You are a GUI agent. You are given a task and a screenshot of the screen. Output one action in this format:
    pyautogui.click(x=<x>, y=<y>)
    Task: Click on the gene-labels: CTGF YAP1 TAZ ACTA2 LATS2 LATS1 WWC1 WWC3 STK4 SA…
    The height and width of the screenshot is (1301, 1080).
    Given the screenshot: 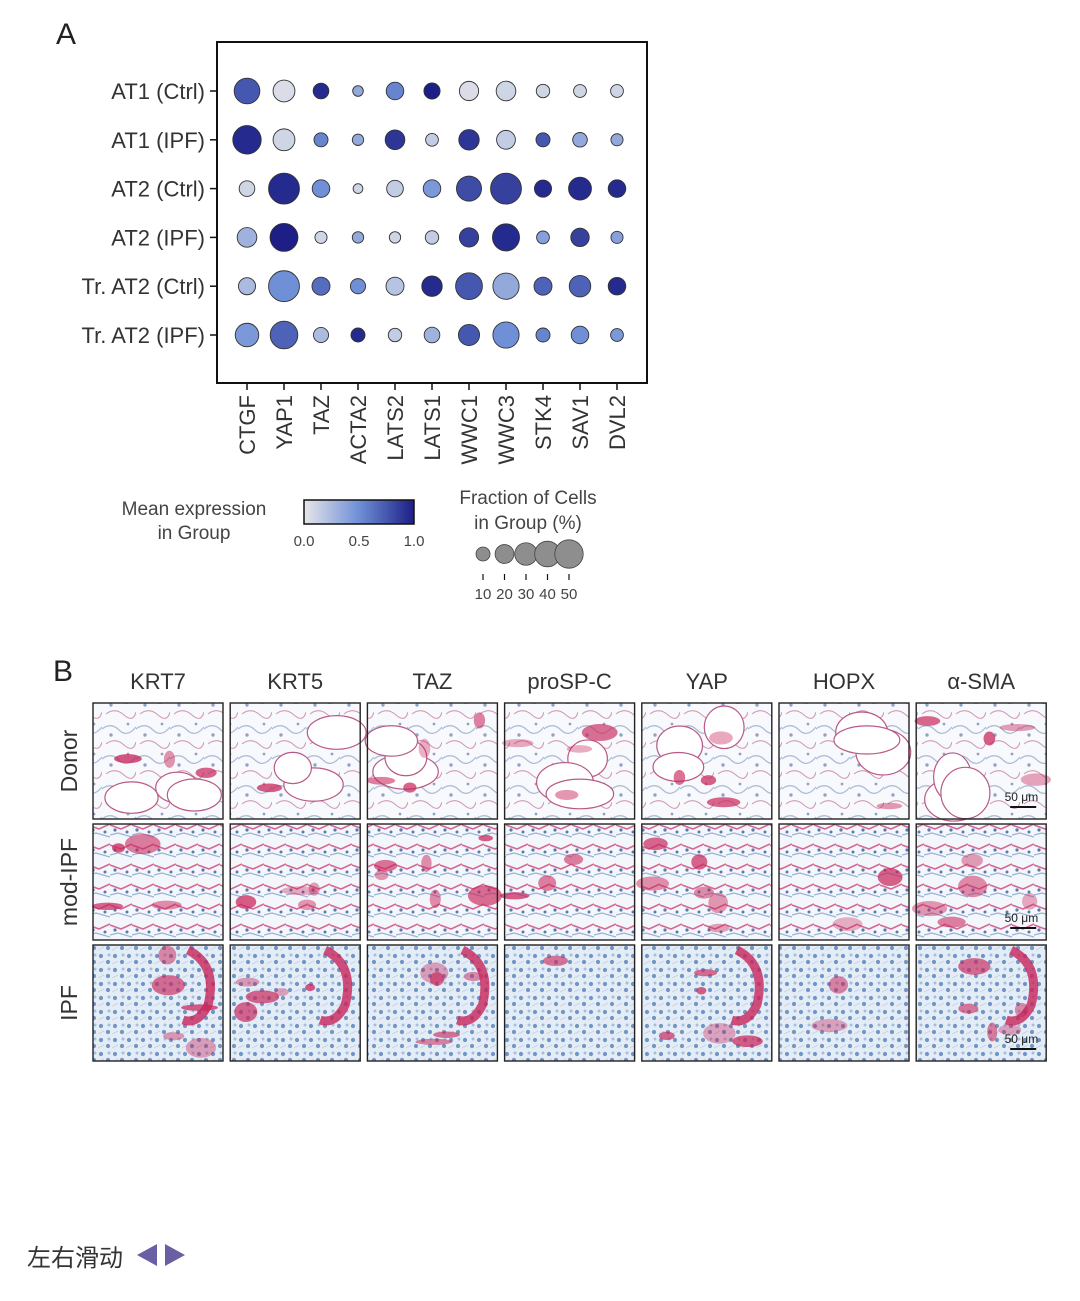 What is the action you would take?
    pyautogui.click(x=432, y=430)
    